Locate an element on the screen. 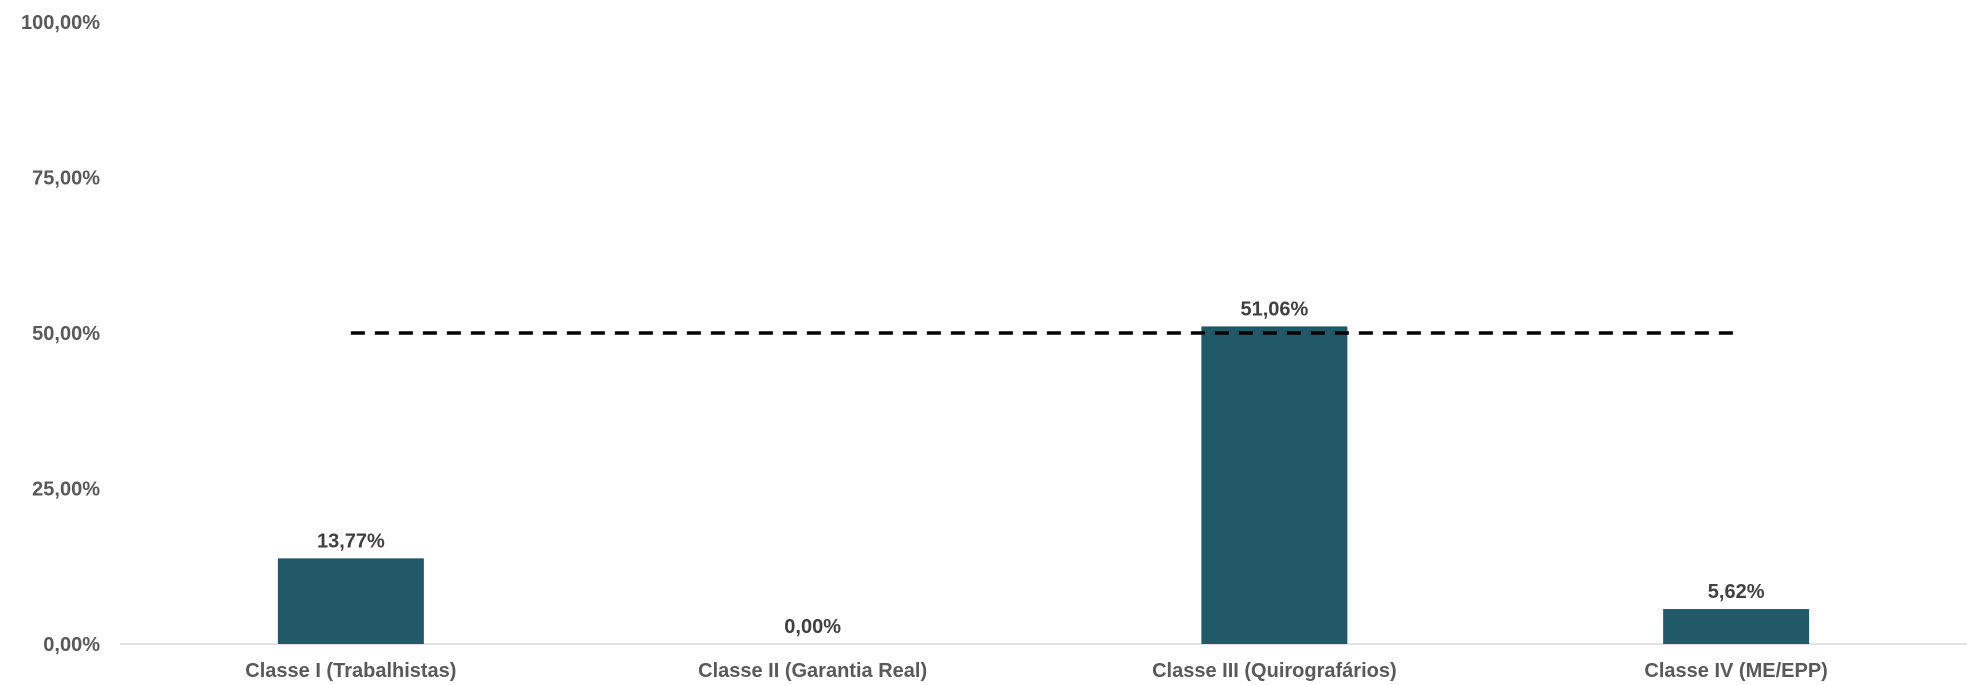  category-label: Classe II (Garantia Real) is located at coordinates (812, 671).